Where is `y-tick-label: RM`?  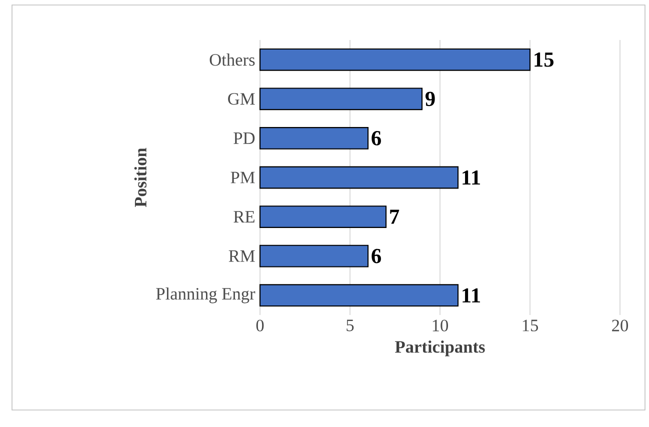
y-tick-label: RM is located at coordinates (241, 256).